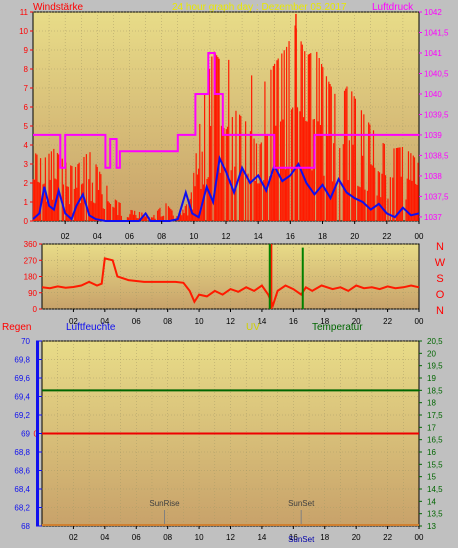  Describe the element at coordinates (431, 427) in the screenshot. I see `y-tick-label: 17` at that location.